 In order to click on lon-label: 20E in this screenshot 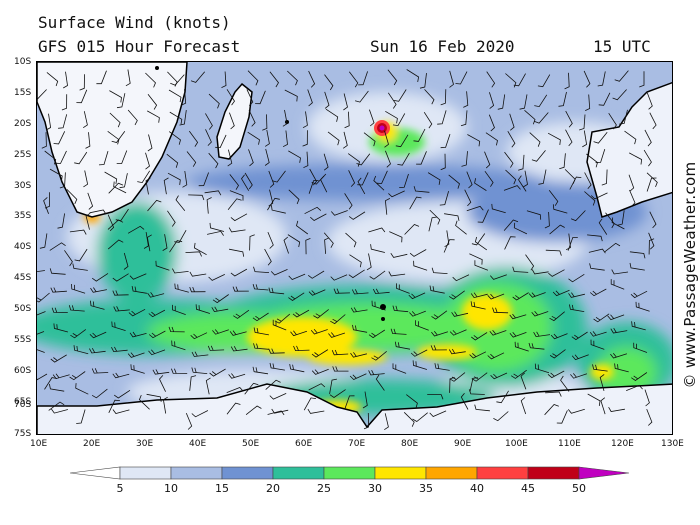, I will do `click(92, 444)`.